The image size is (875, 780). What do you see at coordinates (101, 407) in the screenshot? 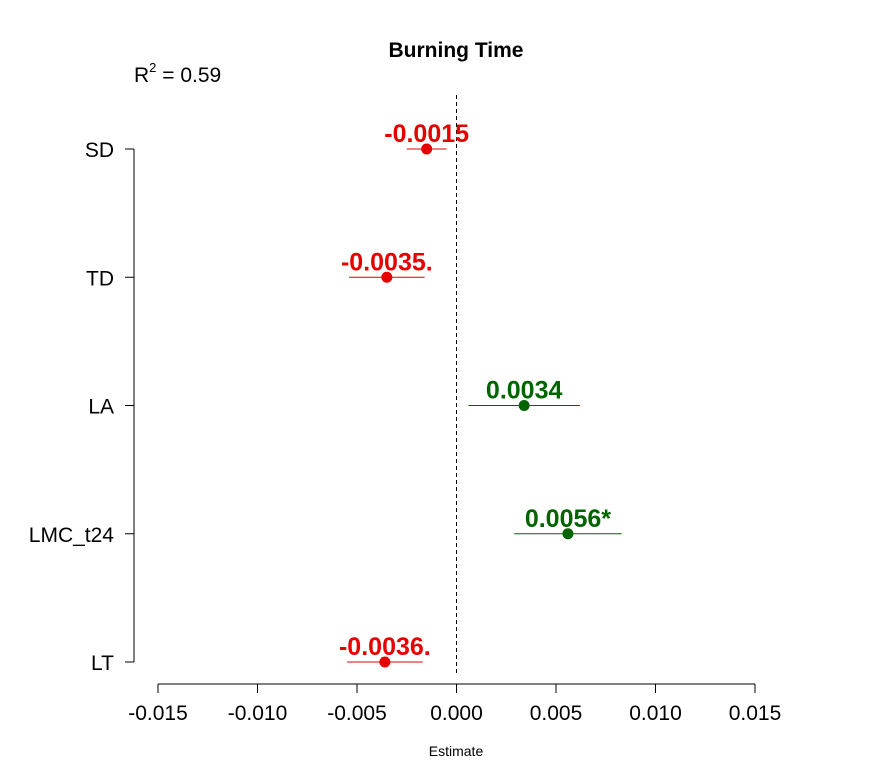
I see `y-tick-label: LA` at bounding box center [101, 407].